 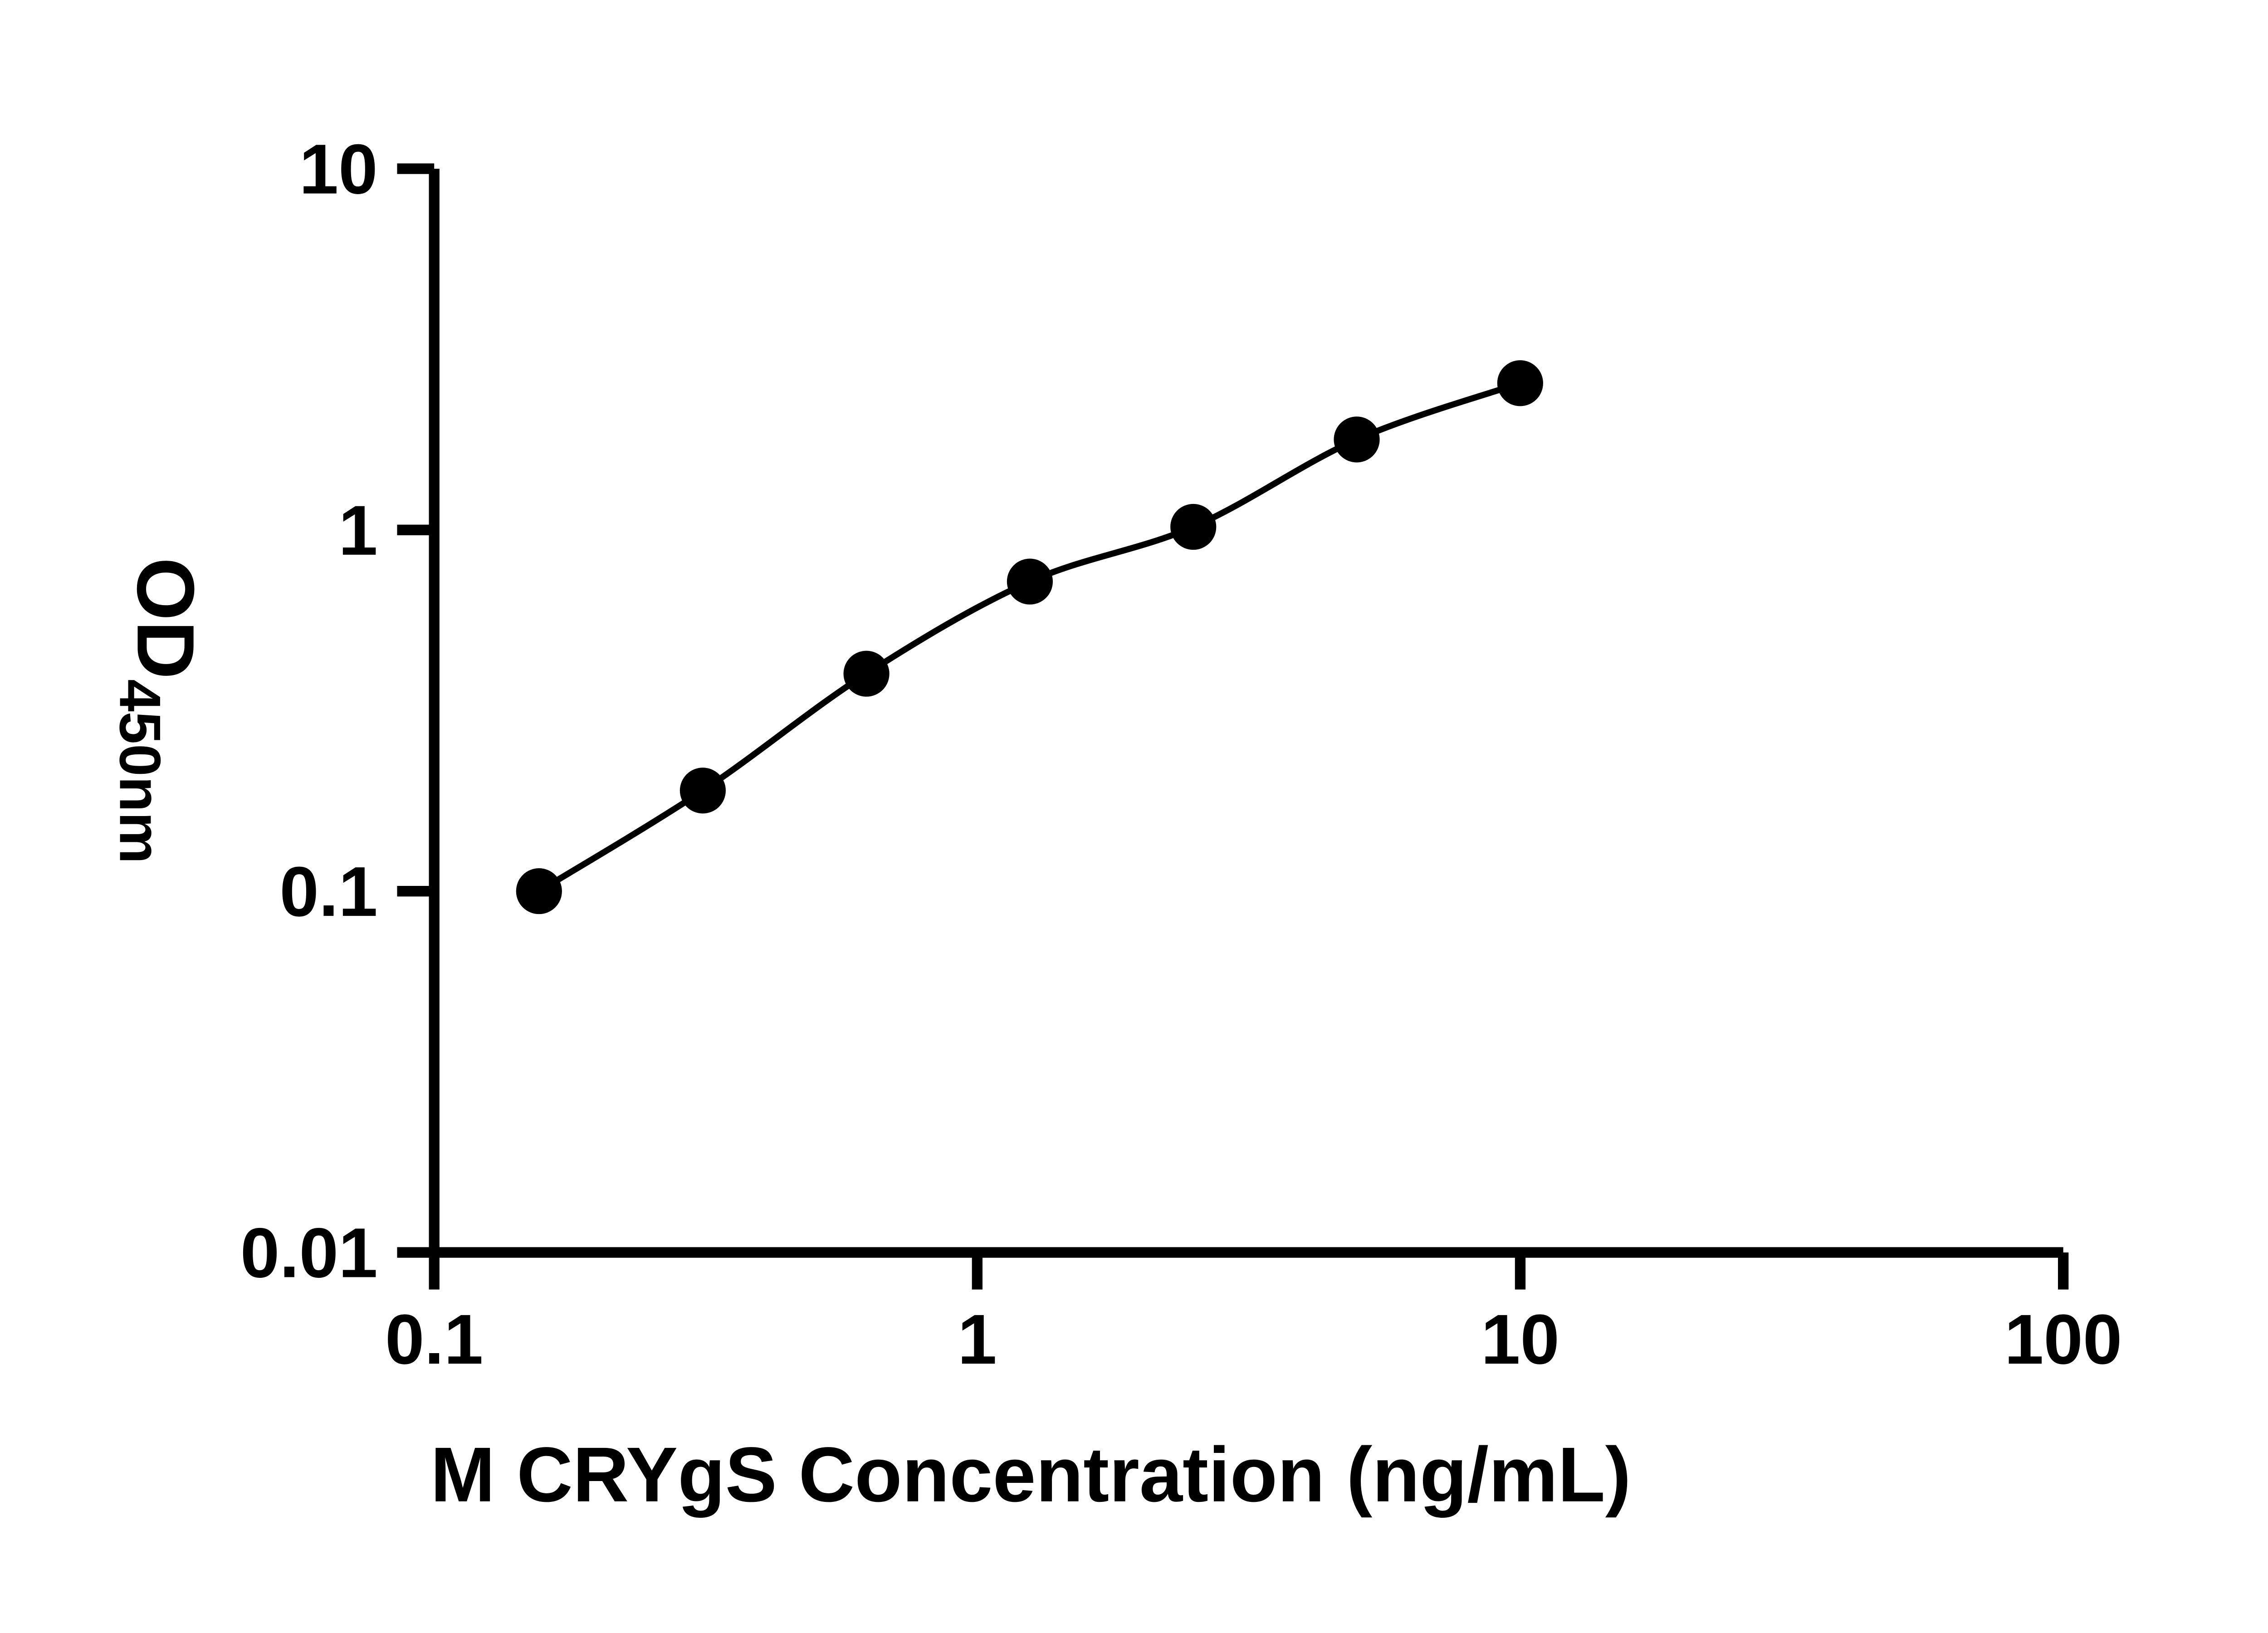 I want to click on y-tick-label: 0.1, so click(x=328, y=891).